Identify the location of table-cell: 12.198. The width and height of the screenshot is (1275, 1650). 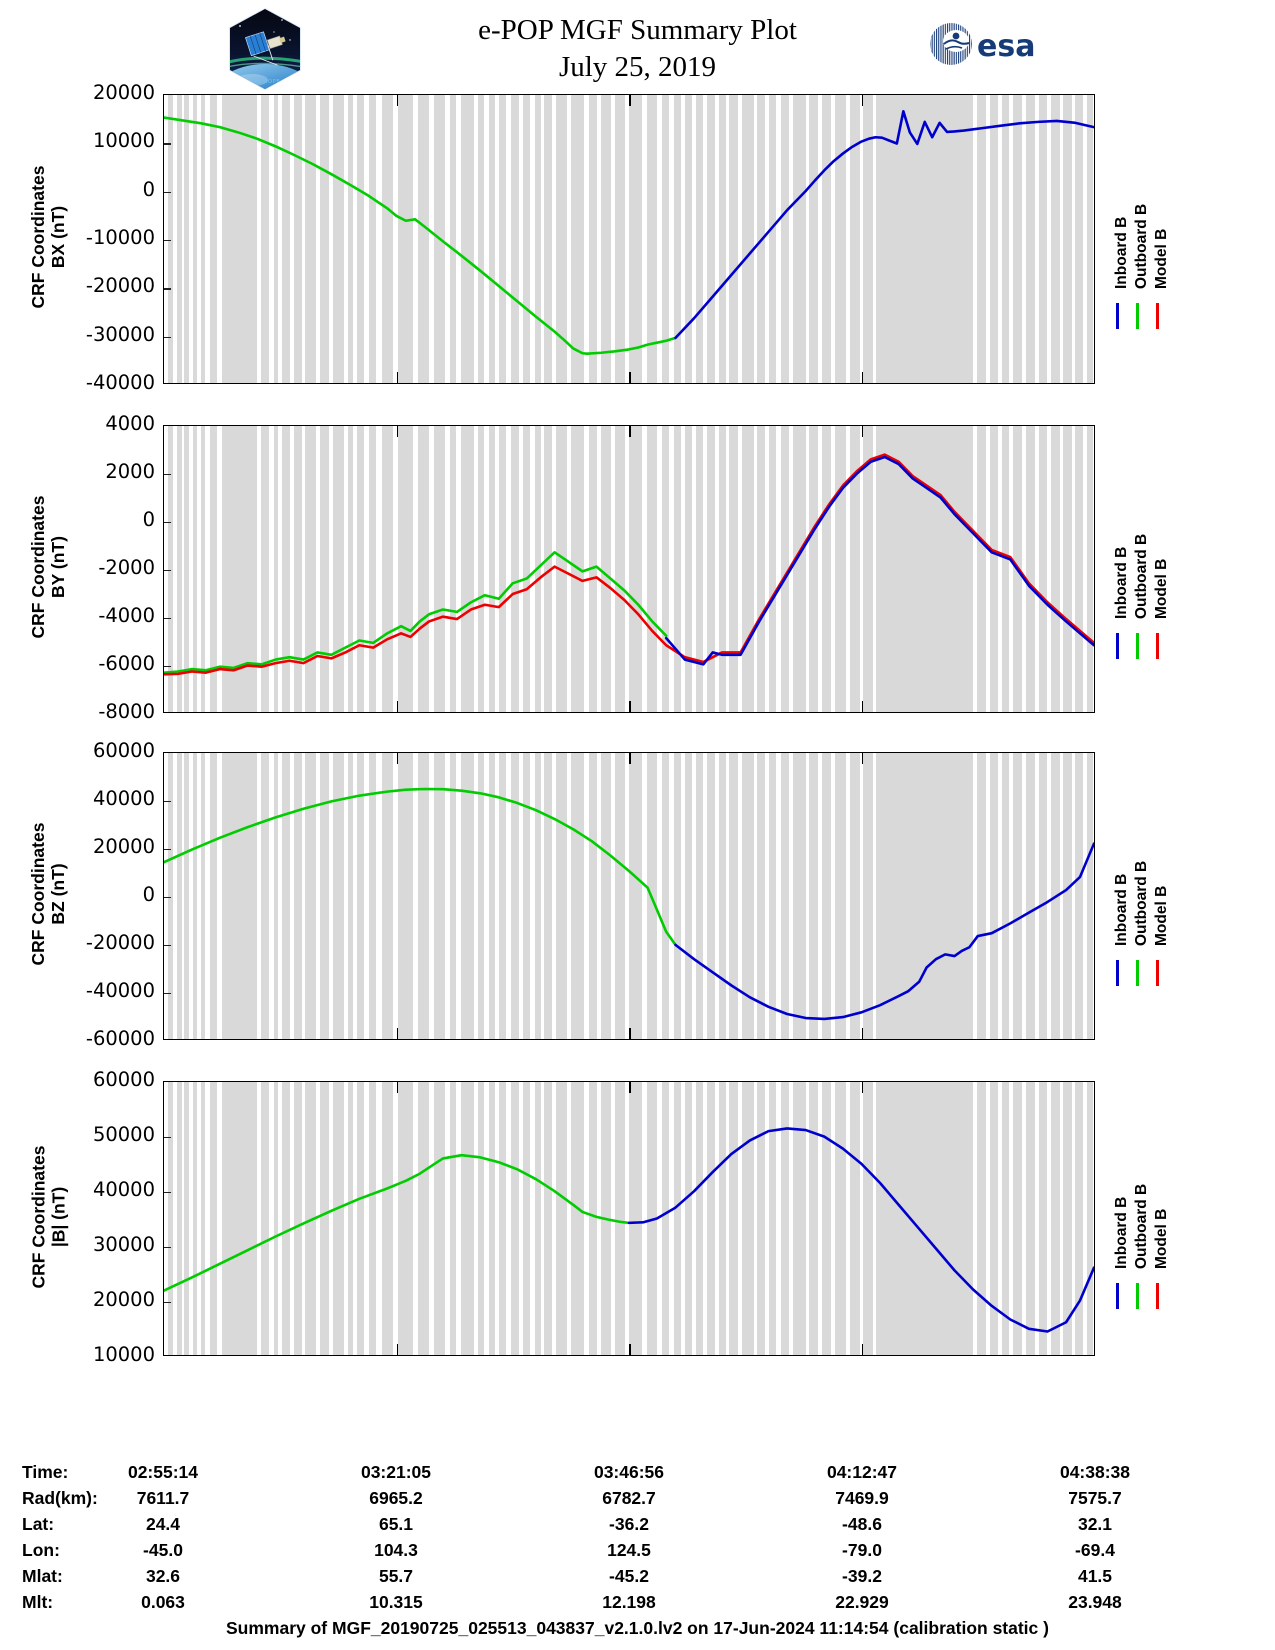
(629, 1602).